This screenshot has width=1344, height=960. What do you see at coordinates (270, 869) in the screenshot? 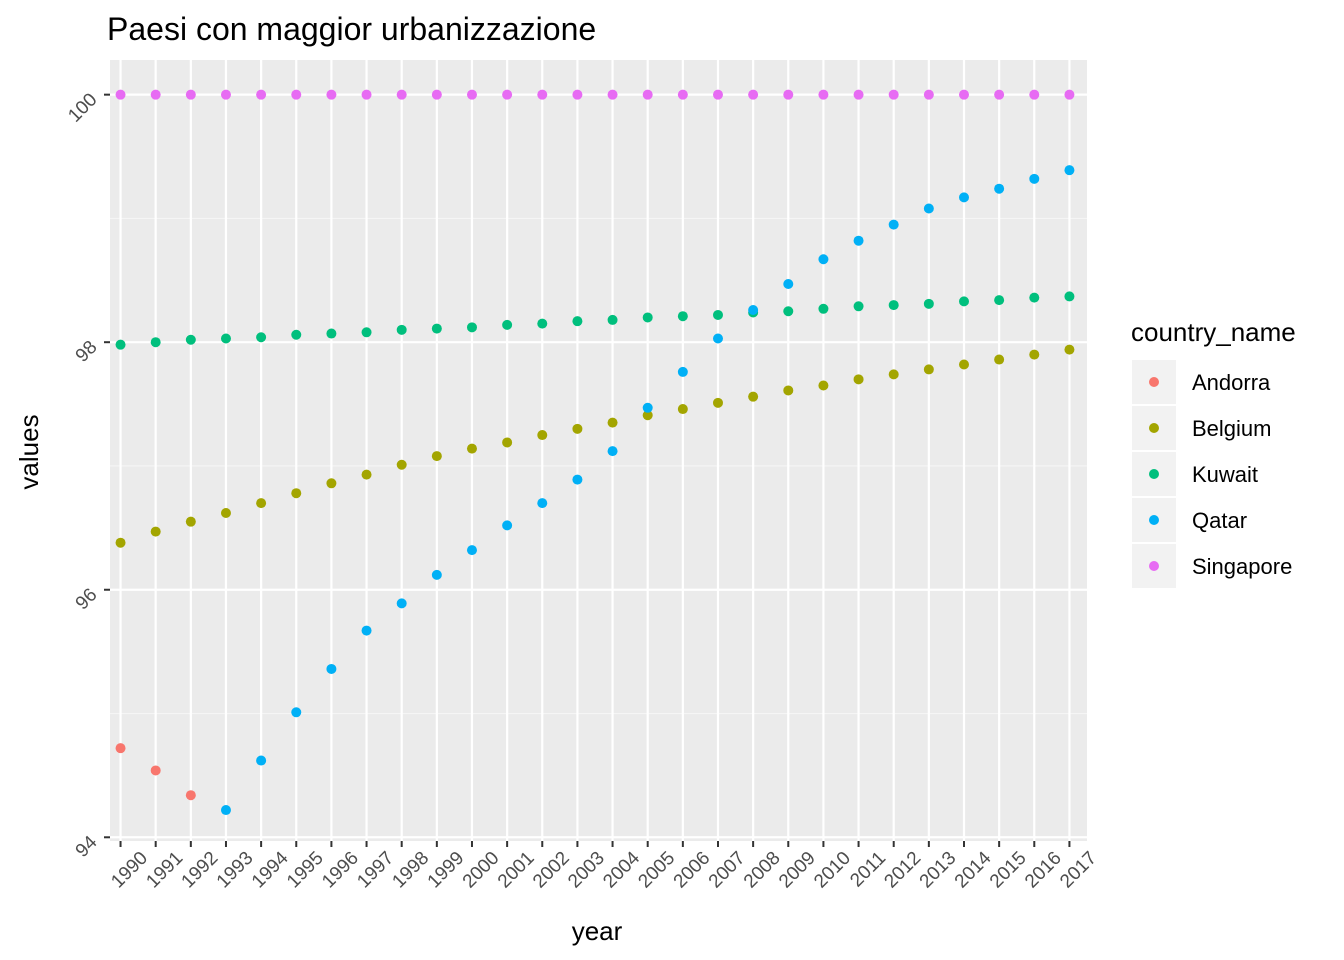
I see `x-tick-label: 1994` at bounding box center [270, 869].